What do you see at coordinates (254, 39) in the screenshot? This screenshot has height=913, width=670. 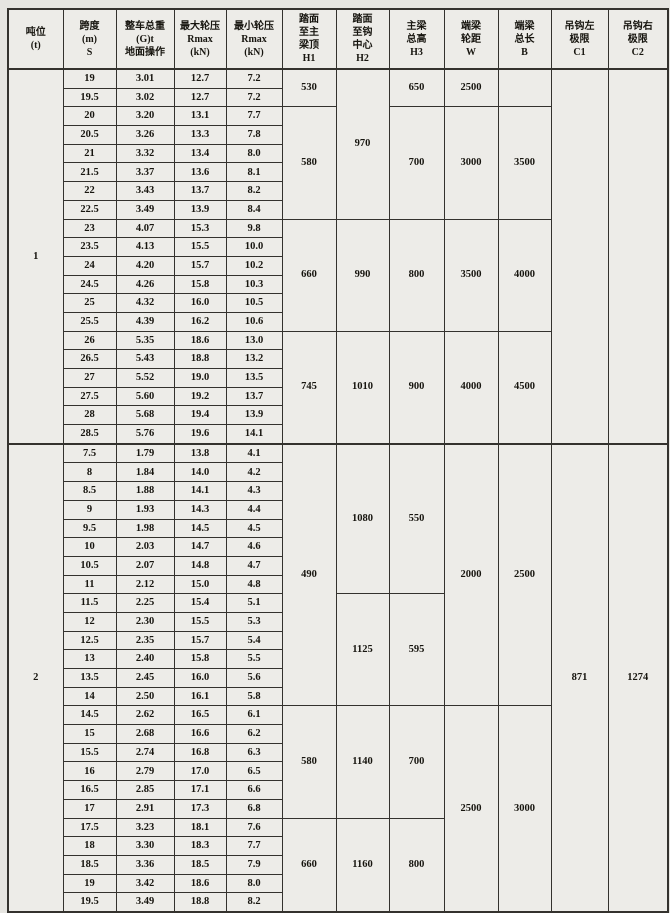 I see `col-header-min-wheel-load: 最小轮压 Rmax (kN)` at bounding box center [254, 39].